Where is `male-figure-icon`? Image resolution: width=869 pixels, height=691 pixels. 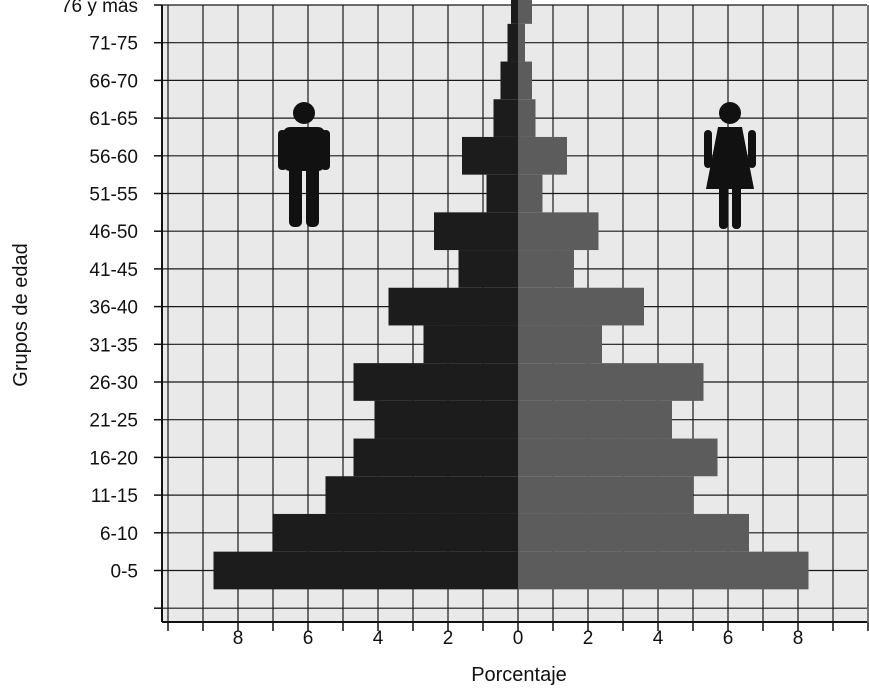
male-figure-icon is located at coordinates (304, 164).